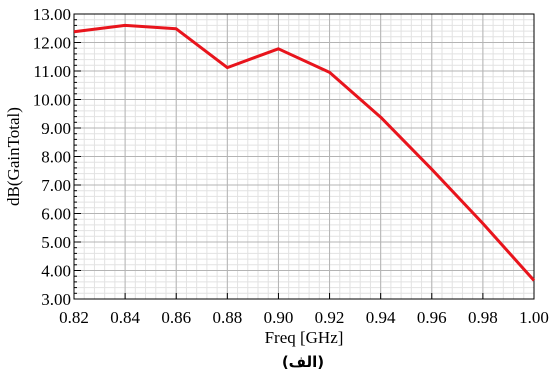 This screenshot has height=378, width=552. I want to click on y-tick-label: 6.00, so click(56, 214).